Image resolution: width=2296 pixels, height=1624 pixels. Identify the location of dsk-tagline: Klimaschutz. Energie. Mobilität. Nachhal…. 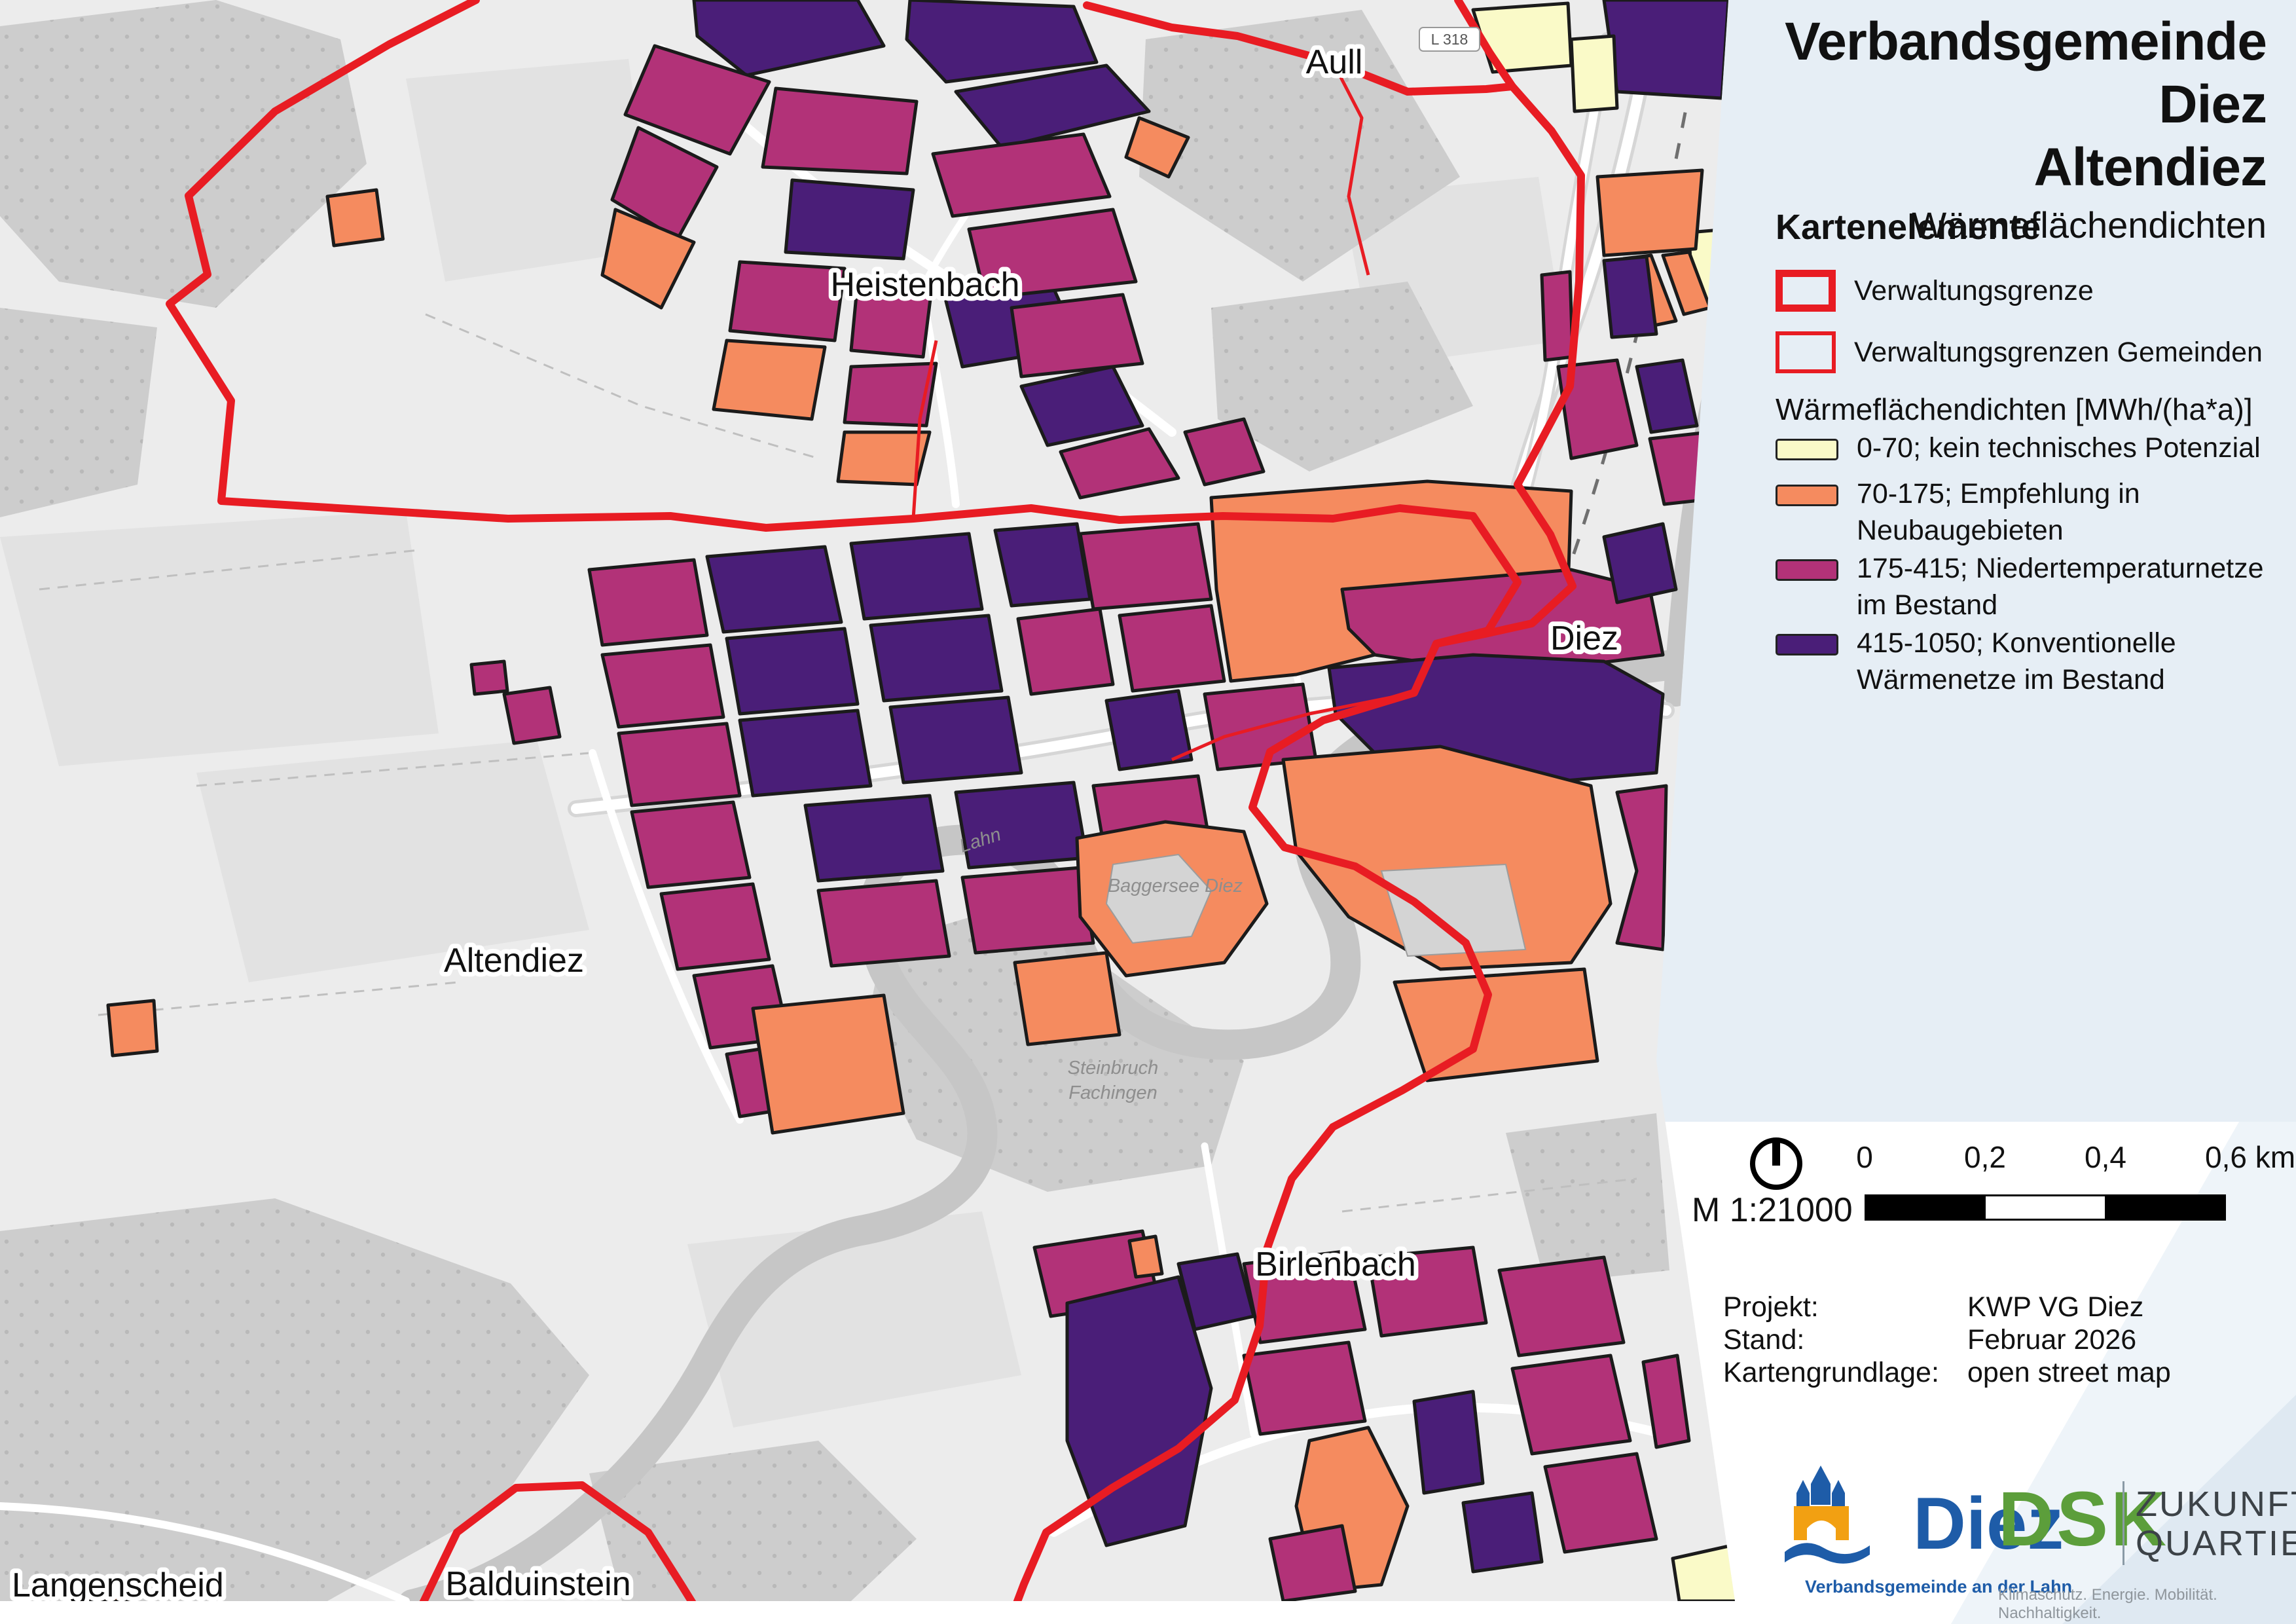
(2107, 1604).